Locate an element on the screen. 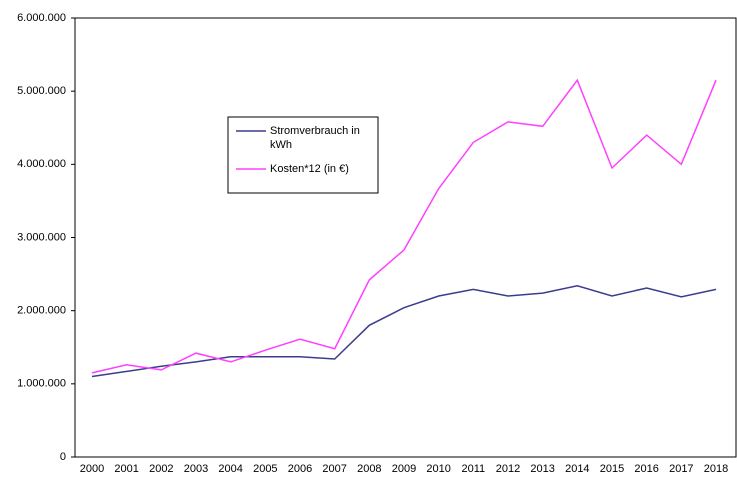 The image size is (737, 480). legend-box is located at coordinates (303, 155).